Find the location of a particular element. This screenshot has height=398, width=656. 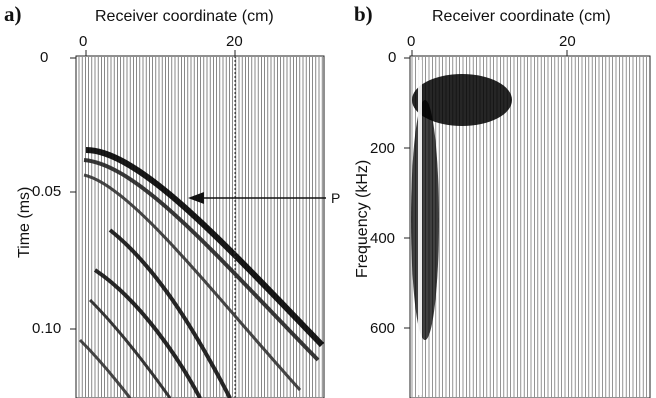

panel-b-y-tick-600: 600 is located at coordinates (383, 328).